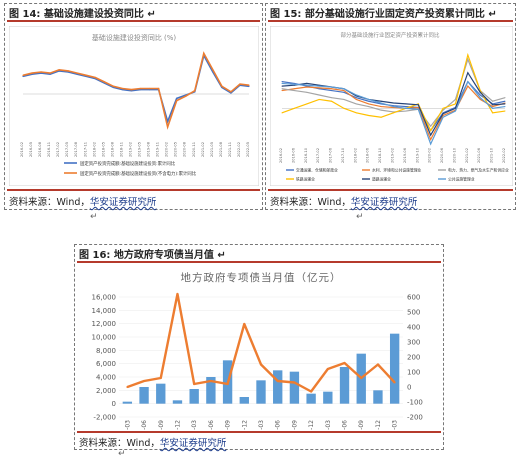 The height and width of the screenshot is (459, 518). What do you see at coordinates (104, 338) in the screenshot?
I see `y-tick-label-left: 10,000` at bounding box center [104, 338].